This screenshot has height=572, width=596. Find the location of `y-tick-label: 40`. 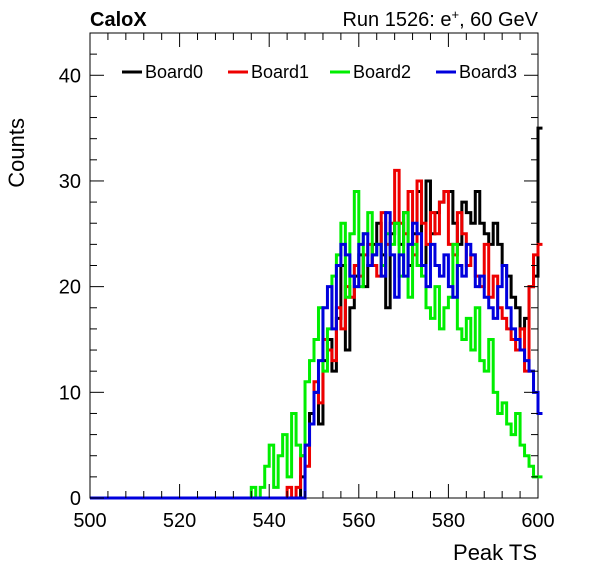

y-tick-label: 40 is located at coordinates (70, 76).